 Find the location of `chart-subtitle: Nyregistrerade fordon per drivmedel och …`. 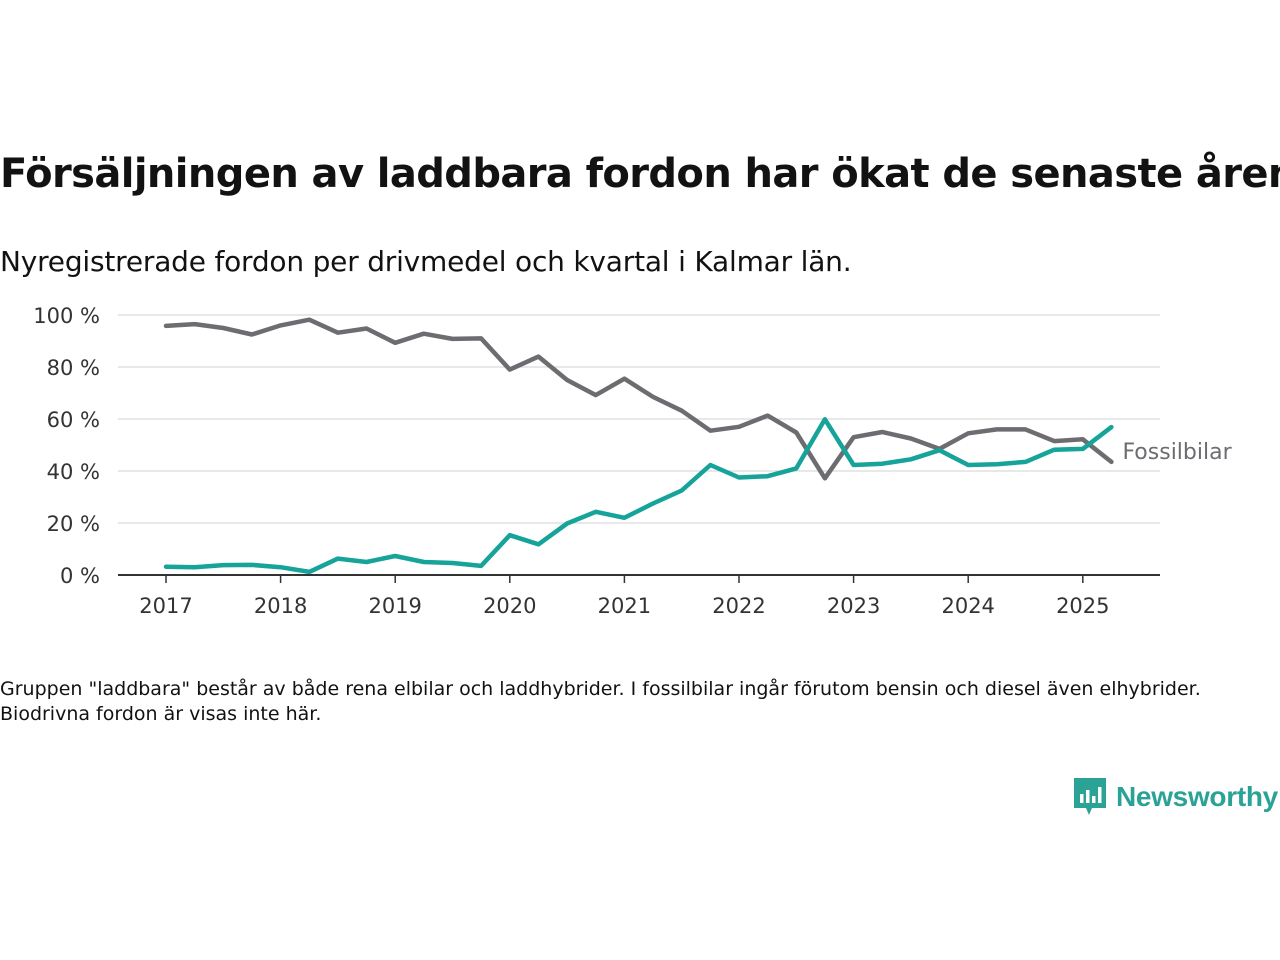

chart-subtitle: Nyregistrerade fordon per drivmedel och … is located at coordinates (426, 261).